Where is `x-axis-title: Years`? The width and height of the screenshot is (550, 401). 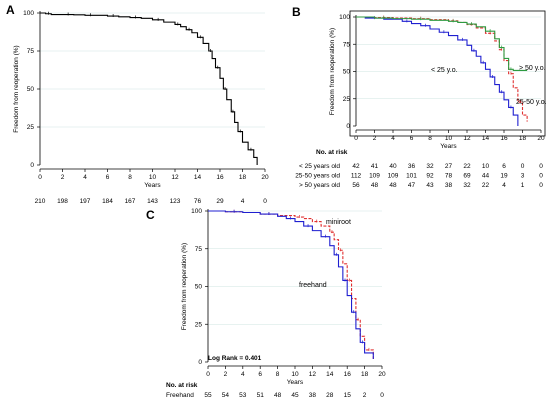 x-axis-title: Years is located at coordinates (152, 185).